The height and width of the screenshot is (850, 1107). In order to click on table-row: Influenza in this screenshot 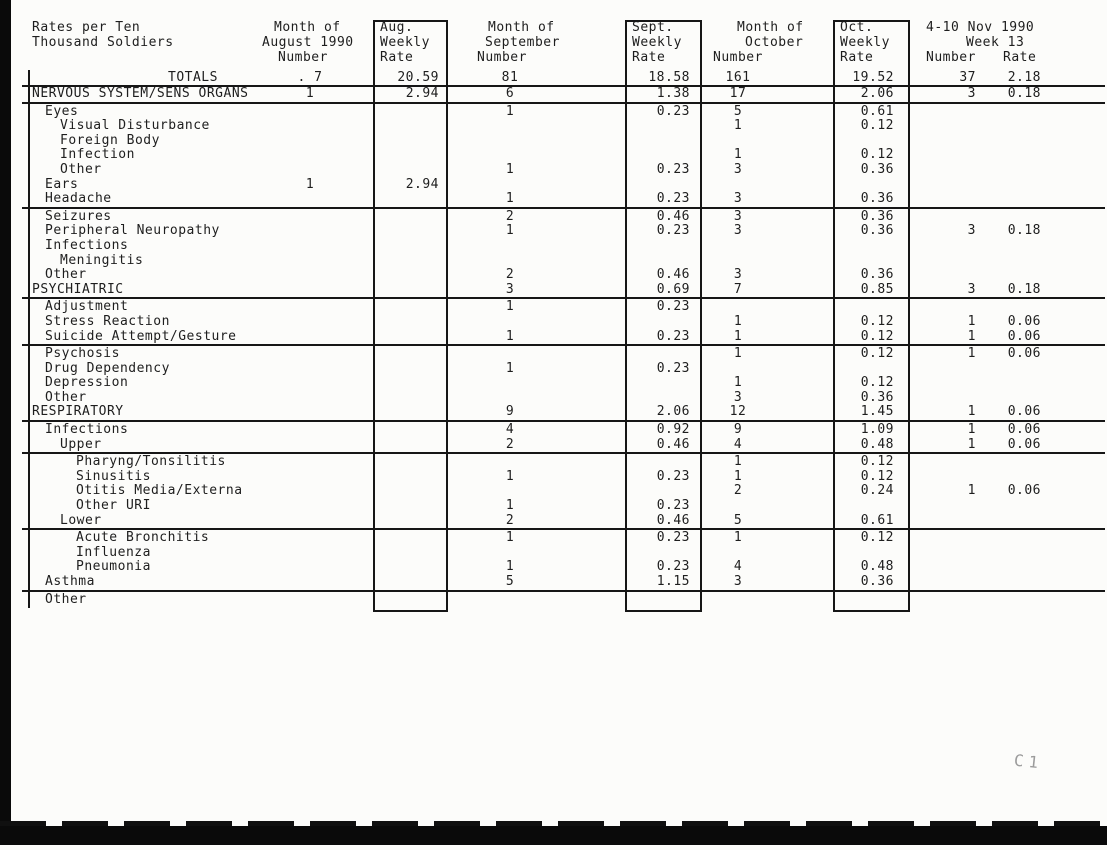, I will do `click(567, 552)`.